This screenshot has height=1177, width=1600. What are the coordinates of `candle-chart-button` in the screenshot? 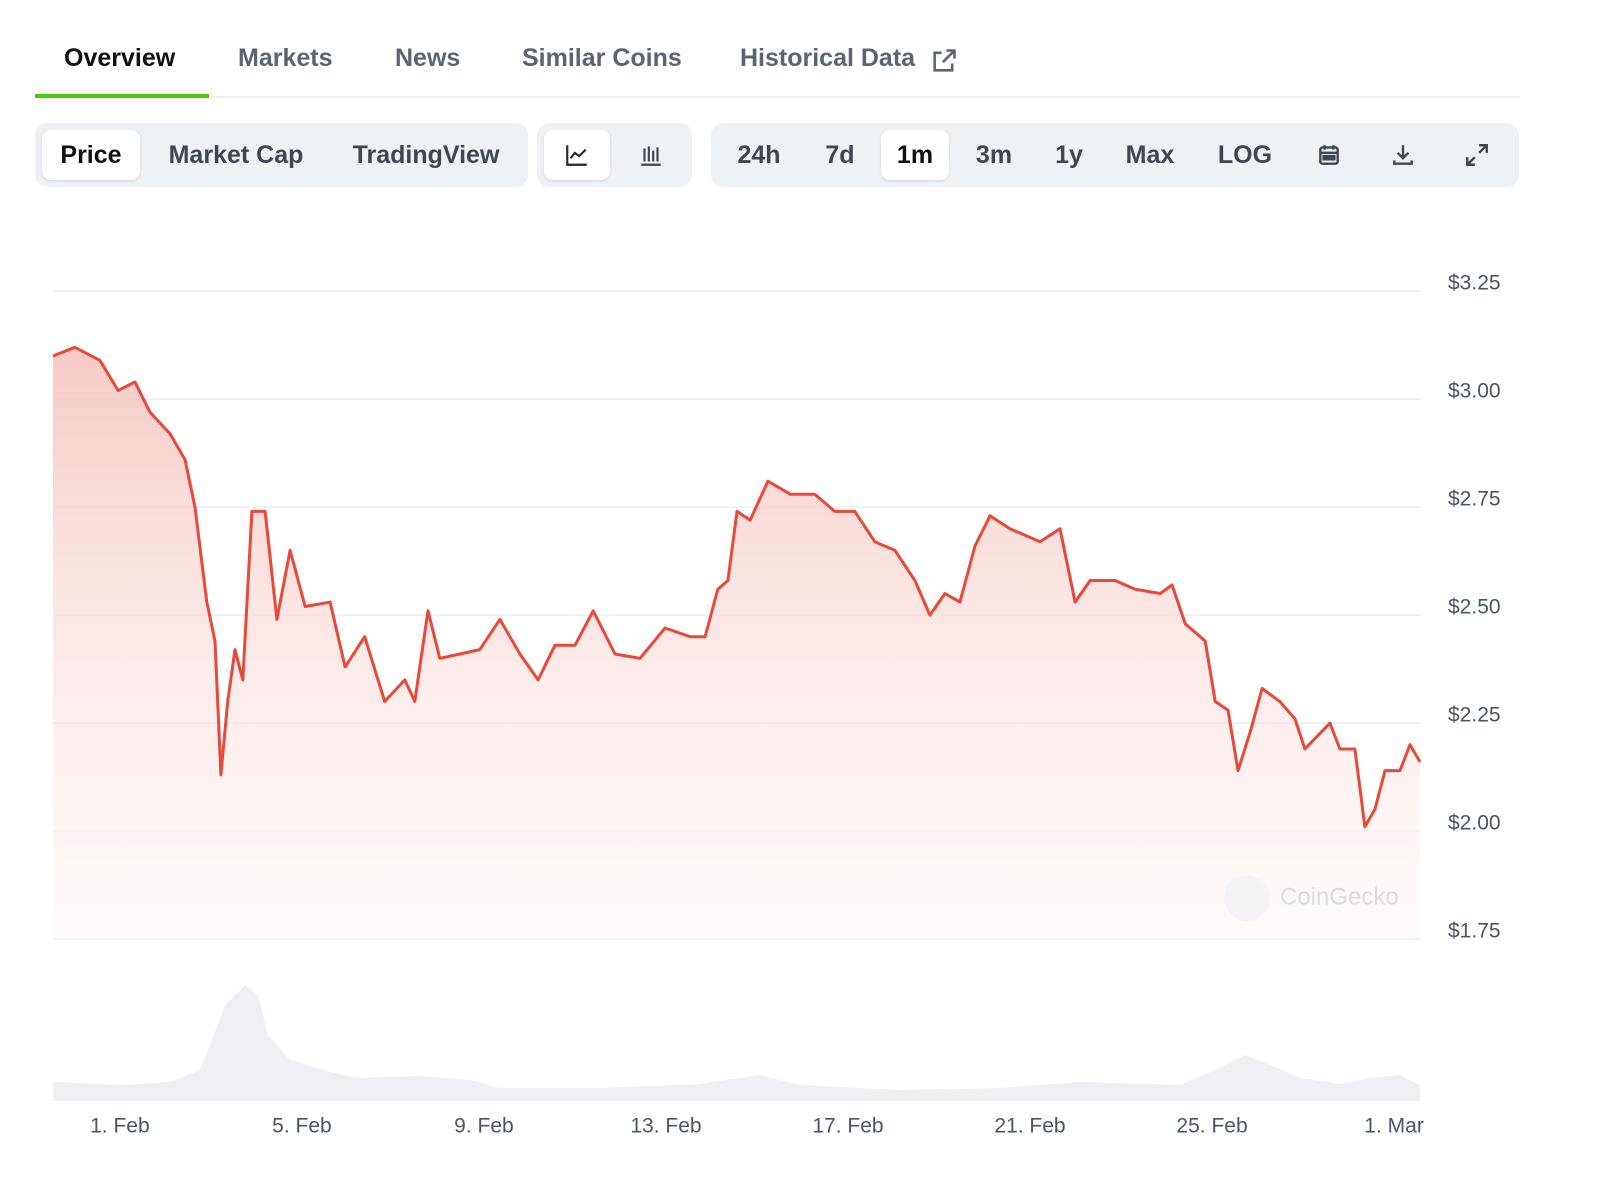 It's located at (651, 155).